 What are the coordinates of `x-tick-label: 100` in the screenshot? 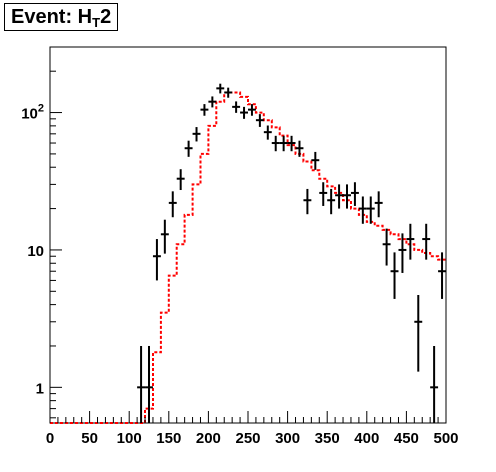 It's located at (129, 438).